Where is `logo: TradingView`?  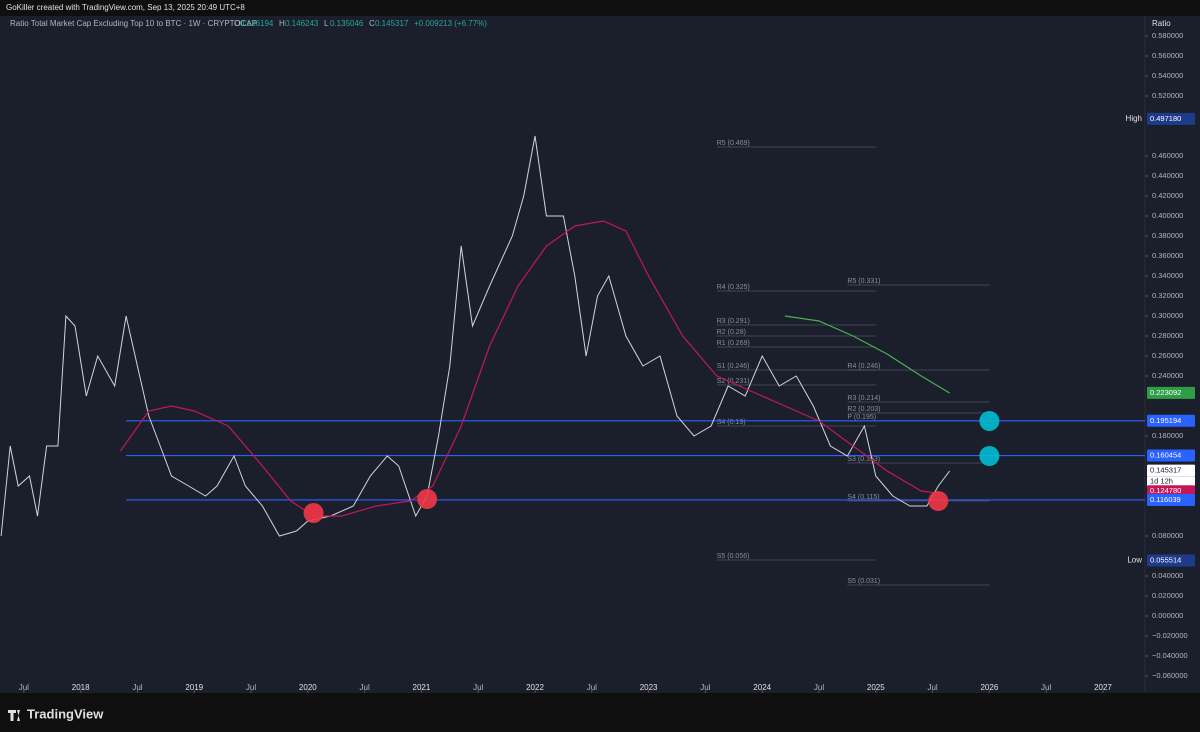
logo: TradingView is located at coordinates (56, 713).